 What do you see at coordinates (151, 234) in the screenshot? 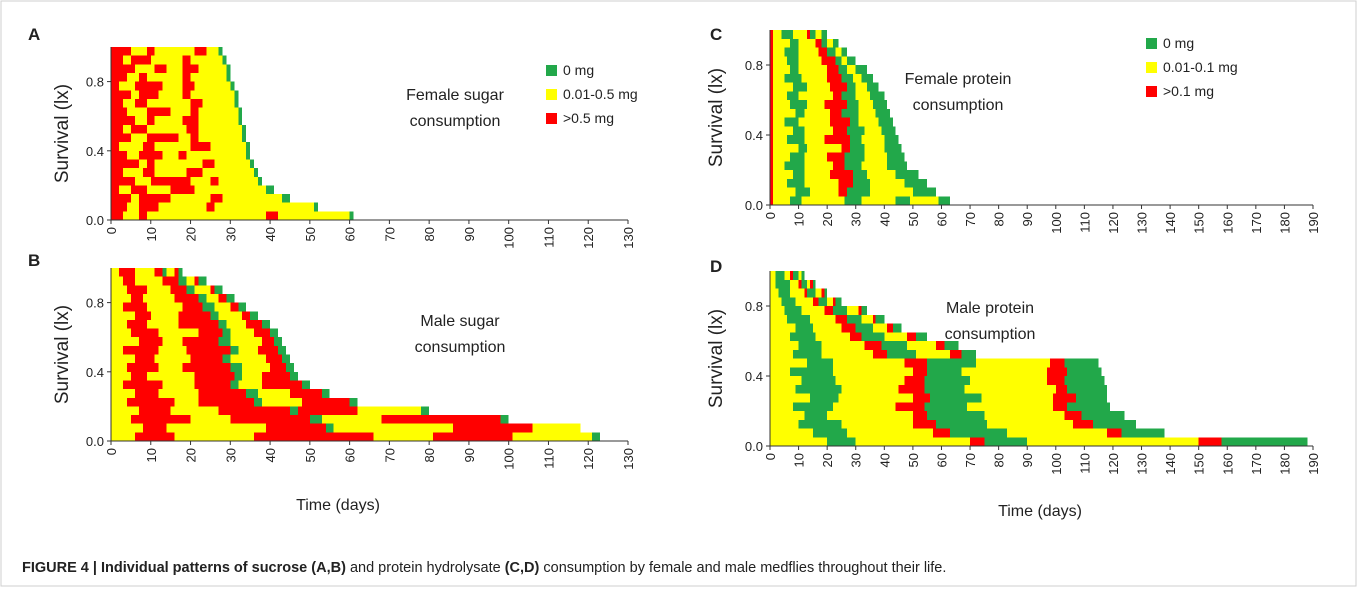
I see `x-tick-label: 10` at bounding box center [151, 234].